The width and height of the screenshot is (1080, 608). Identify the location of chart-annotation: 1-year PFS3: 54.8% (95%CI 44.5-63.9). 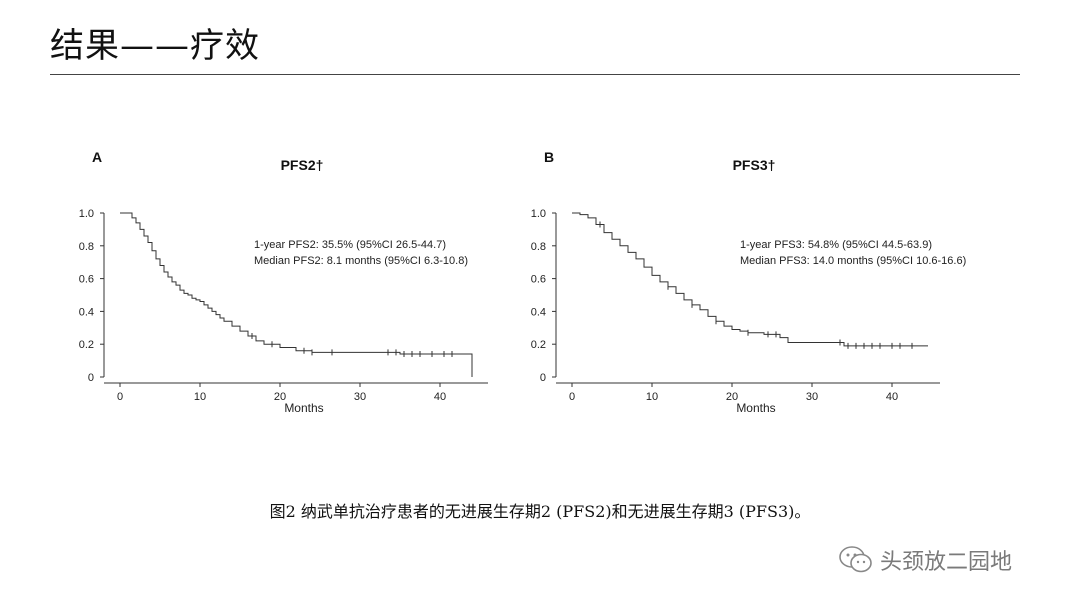
(836, 245).